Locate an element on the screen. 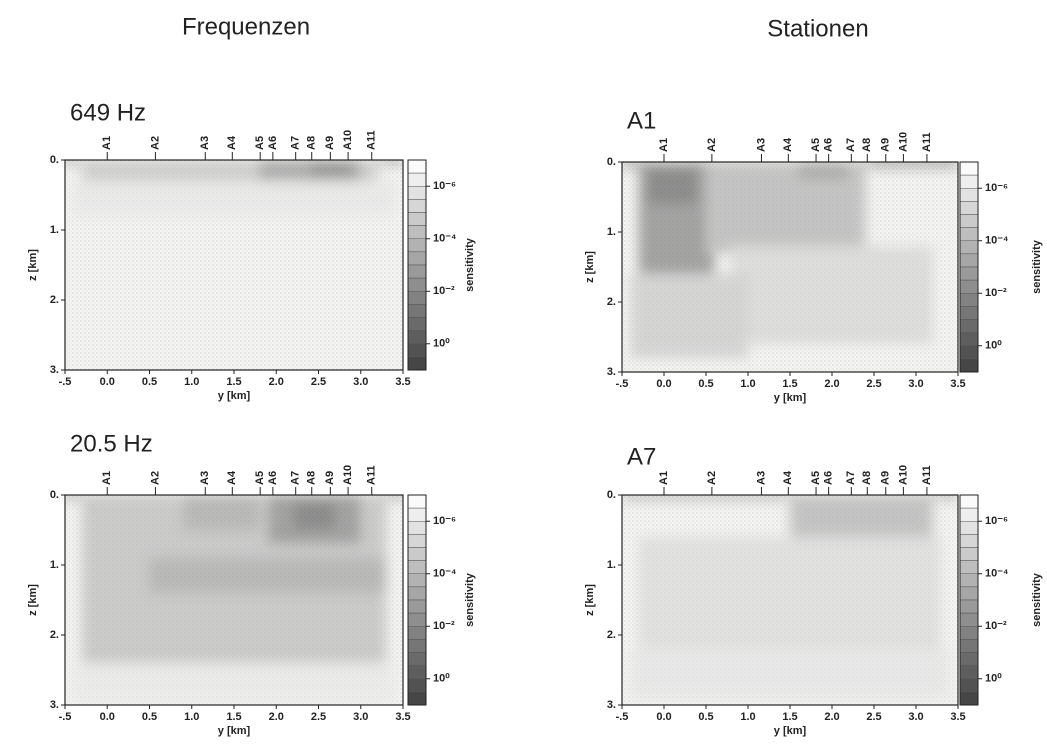 This screenshot has width=1047, height=746. colorbar-tick-label: 10⁻⁶ is located at coordinates (996, 188).